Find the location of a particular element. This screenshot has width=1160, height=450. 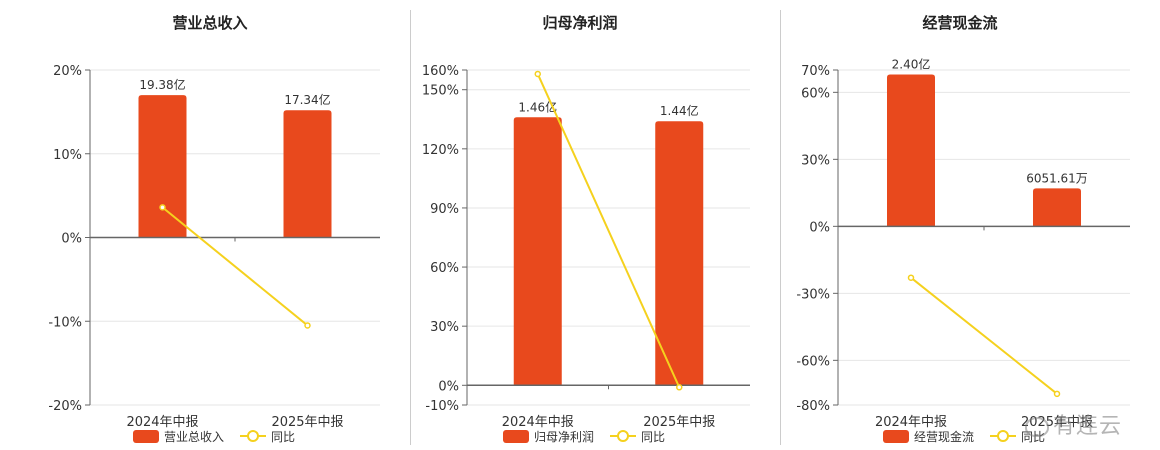

bar-value-label: 17.34亿 is located at coordinates (307, 99).